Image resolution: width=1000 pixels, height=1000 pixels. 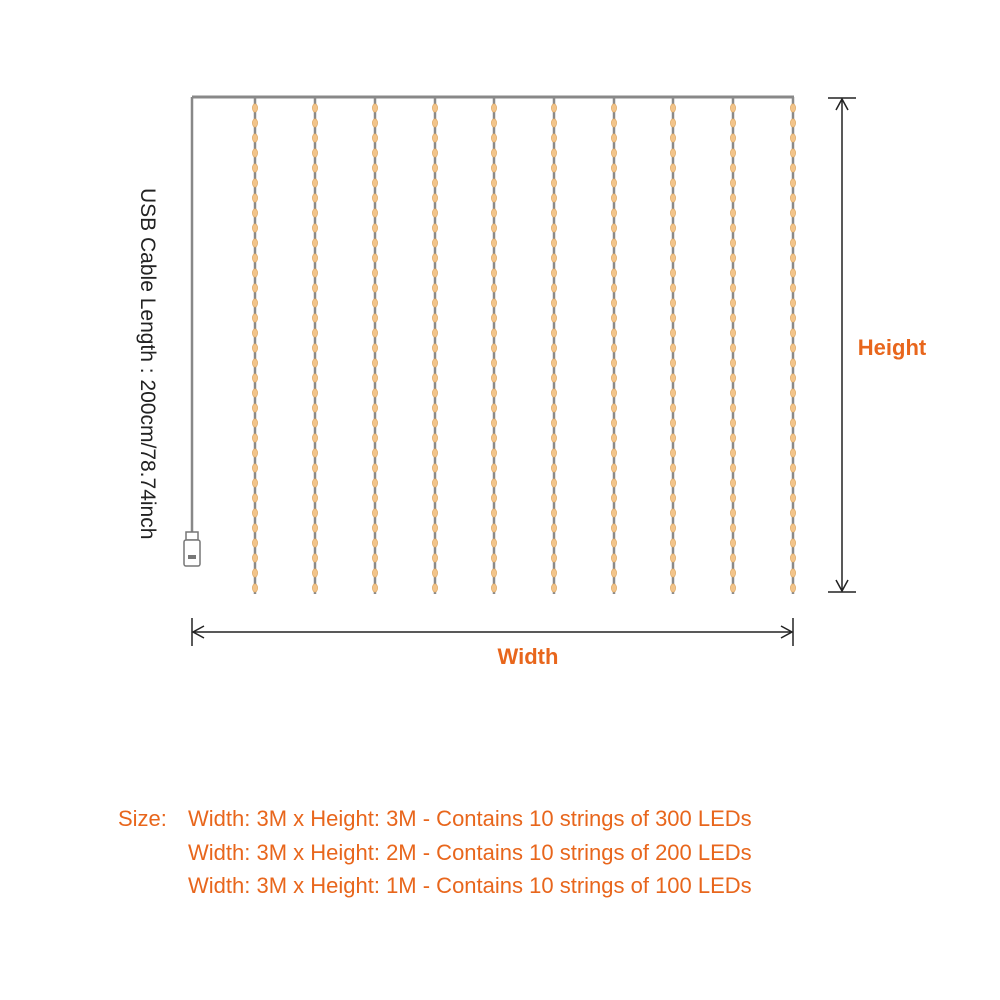 What do you see at coordinates (842, 345) in the screenshot?
I see `height-dimension` at bounding box center [842, 345].